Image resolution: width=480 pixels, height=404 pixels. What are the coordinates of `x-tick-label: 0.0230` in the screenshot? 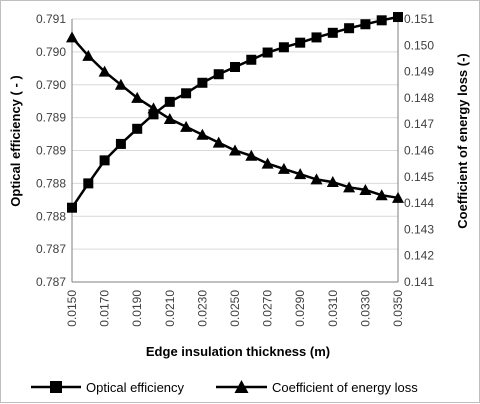 It's located at (202, 308).